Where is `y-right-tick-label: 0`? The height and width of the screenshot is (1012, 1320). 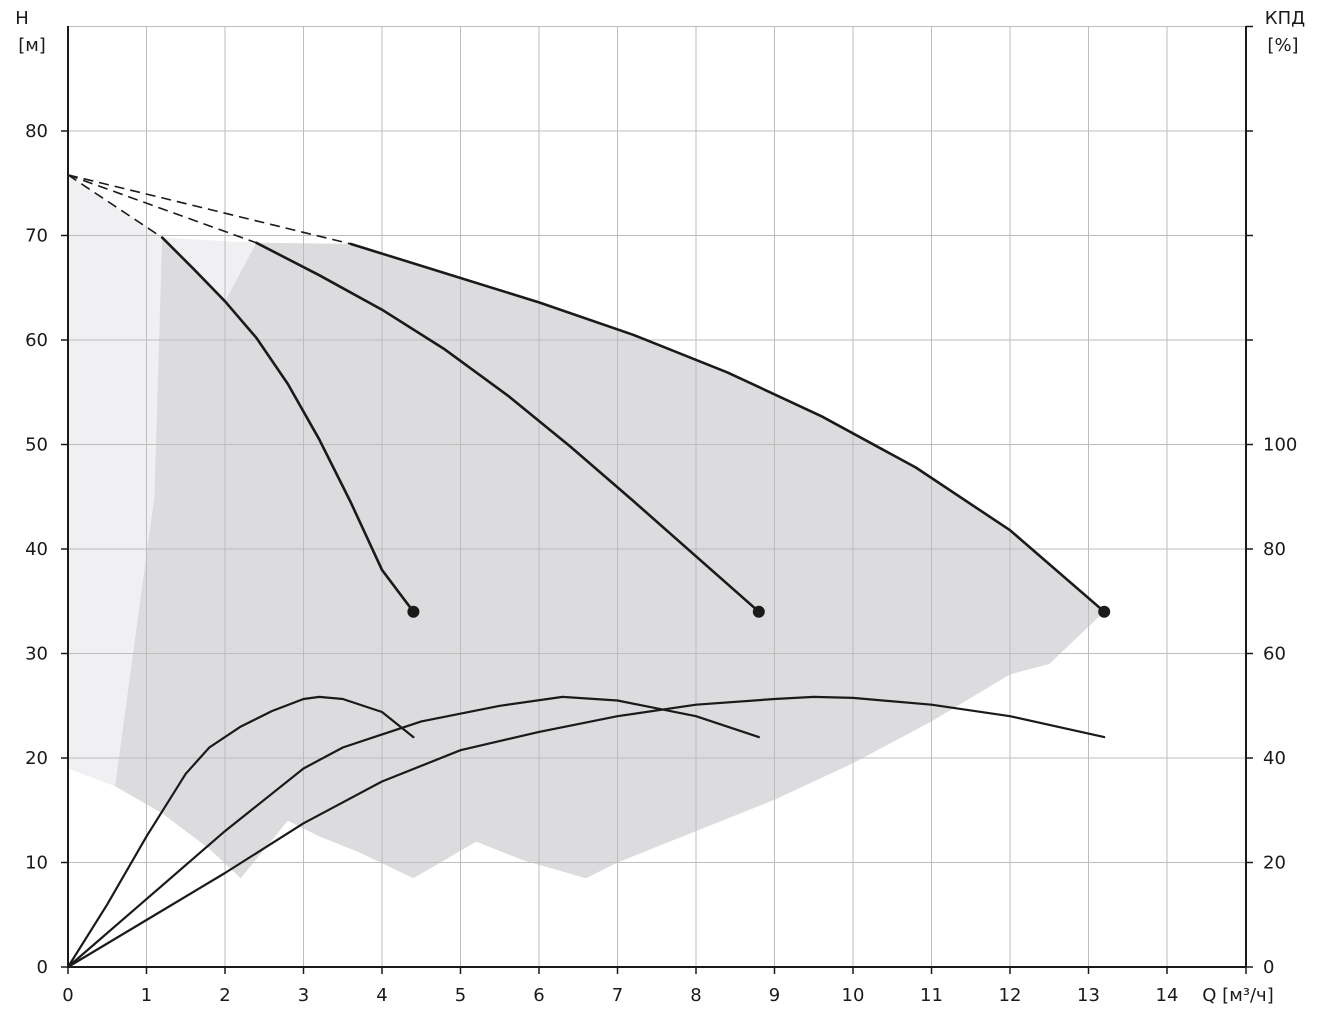 y-right-tick-label: 0 is located at coordinates (1268, 967).